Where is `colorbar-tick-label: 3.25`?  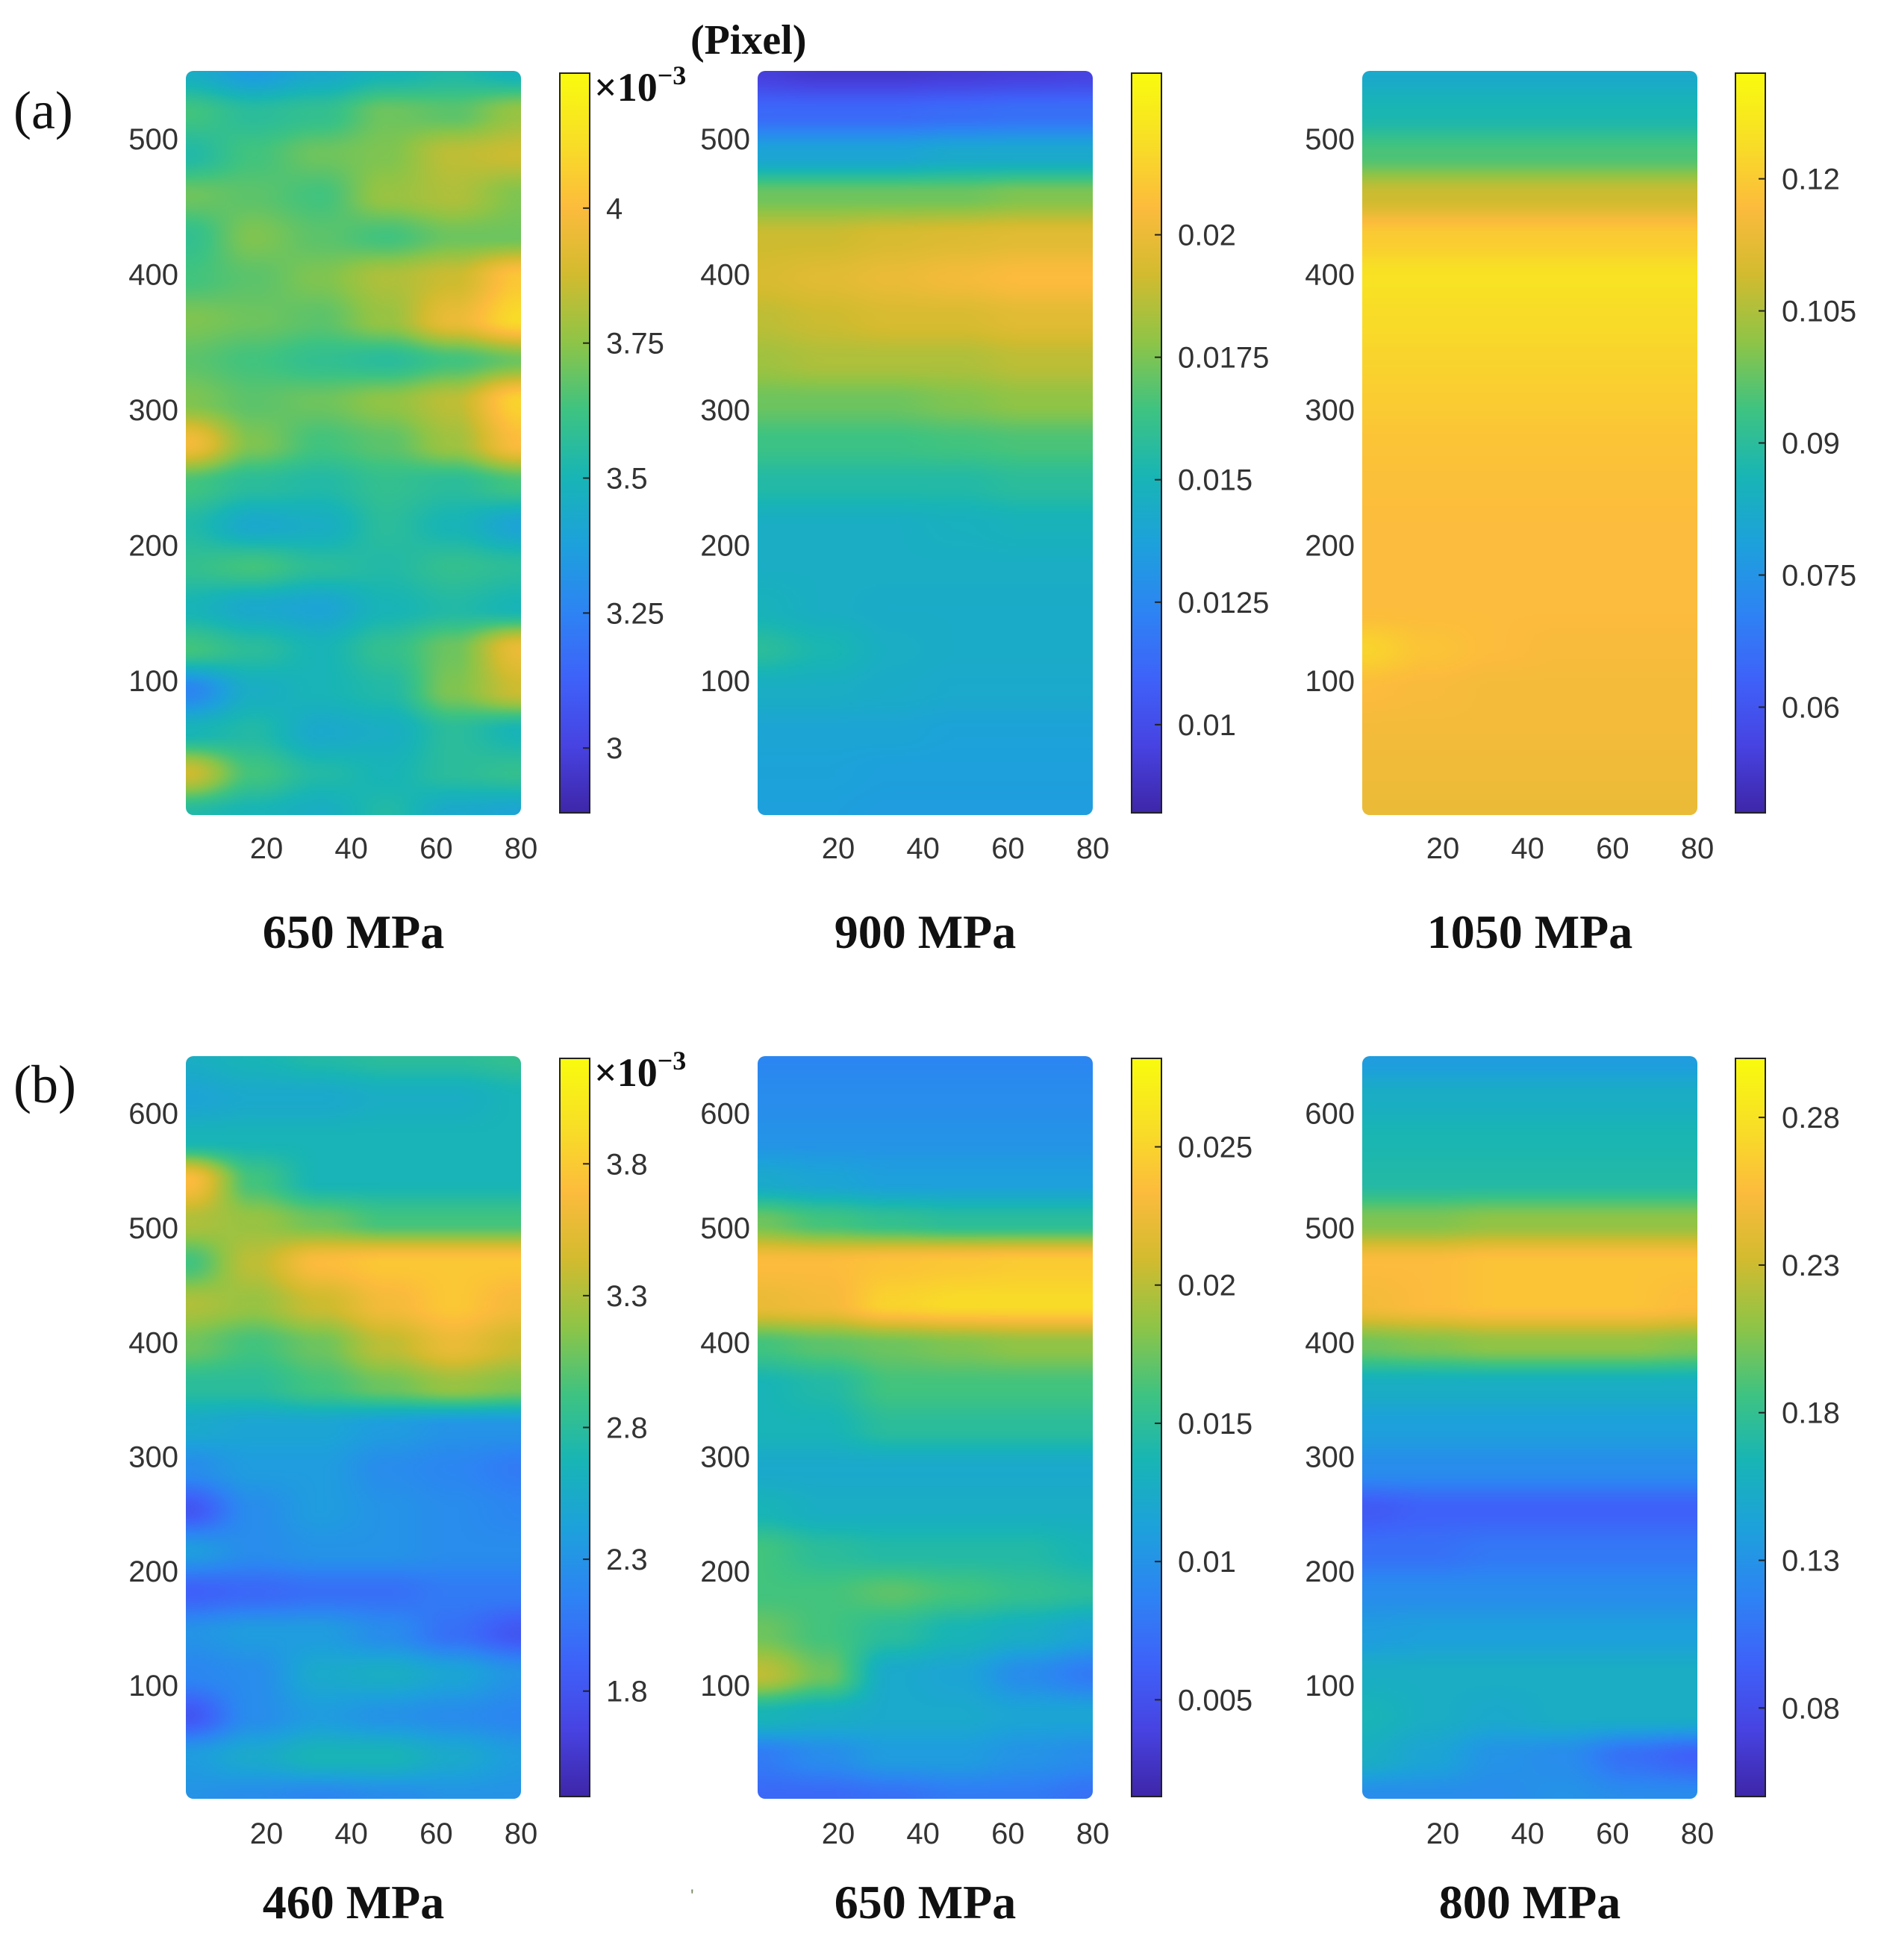 colorbar-tick-label: 3.25 is located at coordinates (635, 614).